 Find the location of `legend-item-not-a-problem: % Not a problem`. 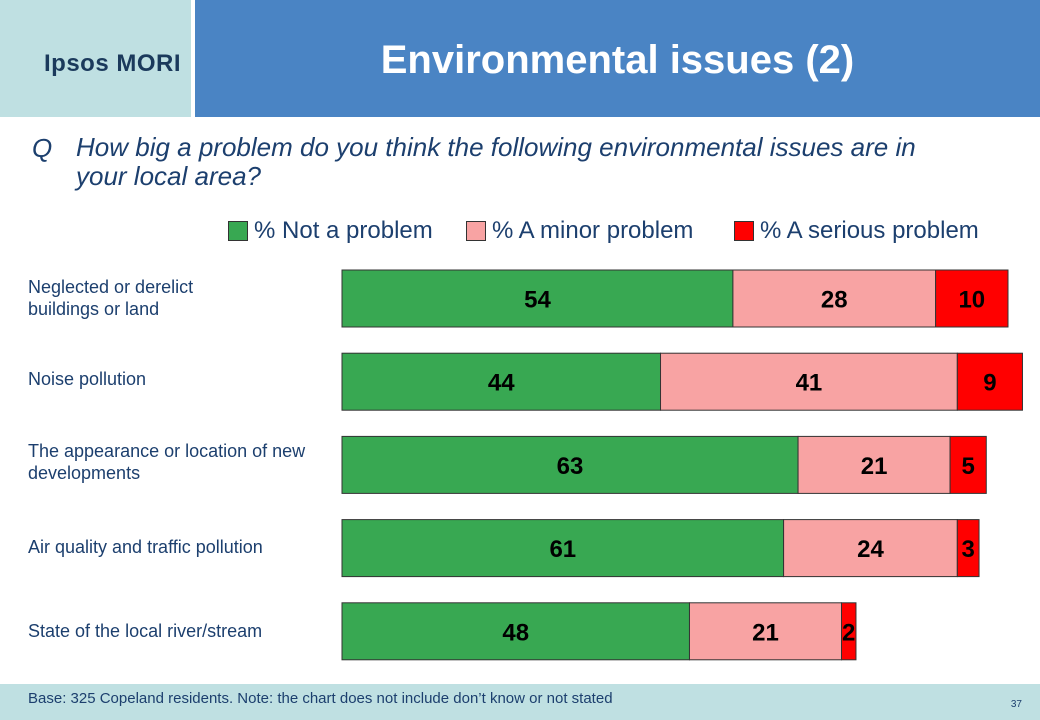

legend-item-not-a-problem: % Not a problem is located at coordinates (330, 231).